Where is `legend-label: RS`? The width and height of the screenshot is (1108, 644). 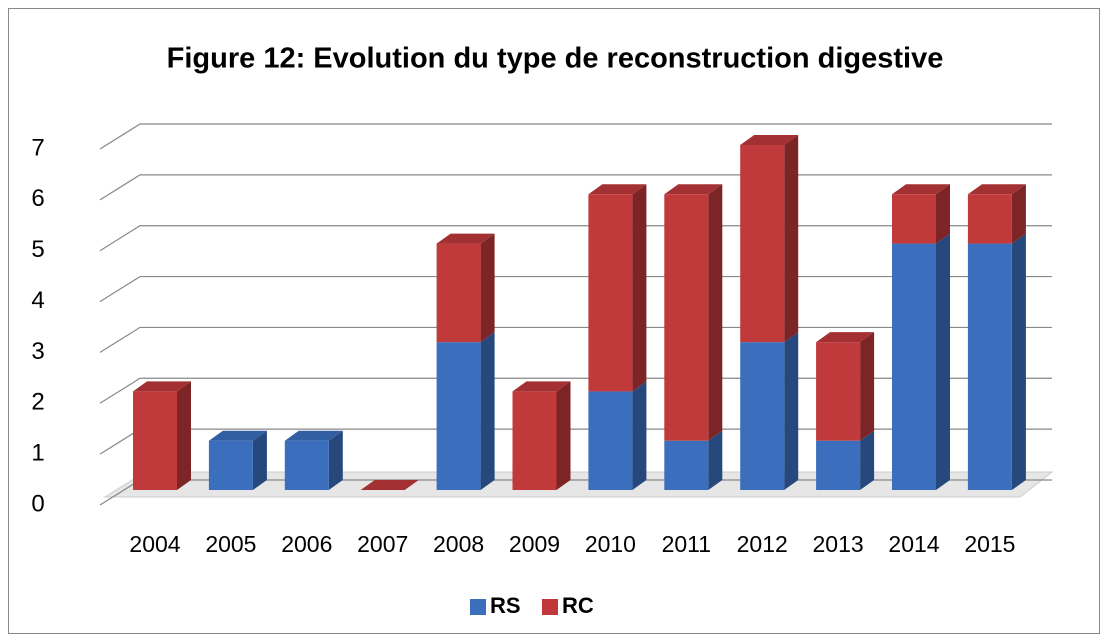 legend-label: RS is located at coordinates (505, 605).